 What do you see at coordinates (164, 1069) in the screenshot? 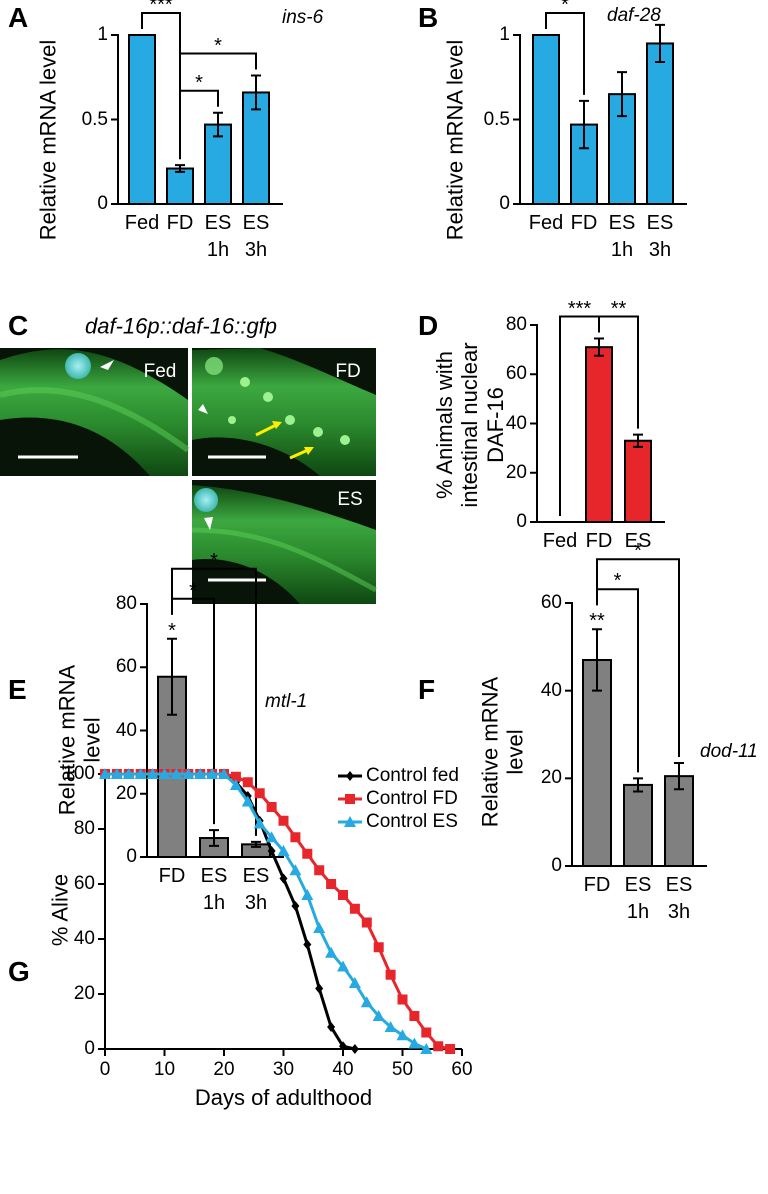
I see `x-tick-label: 10` at bounding box center [164, 1069].